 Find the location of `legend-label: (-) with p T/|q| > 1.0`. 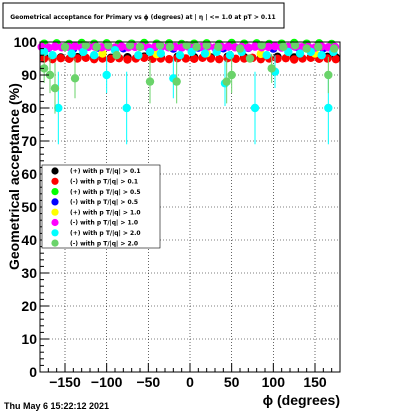

legend-label: (-) with p T/|q| > 1.0 is located at coordinates (104, 223).